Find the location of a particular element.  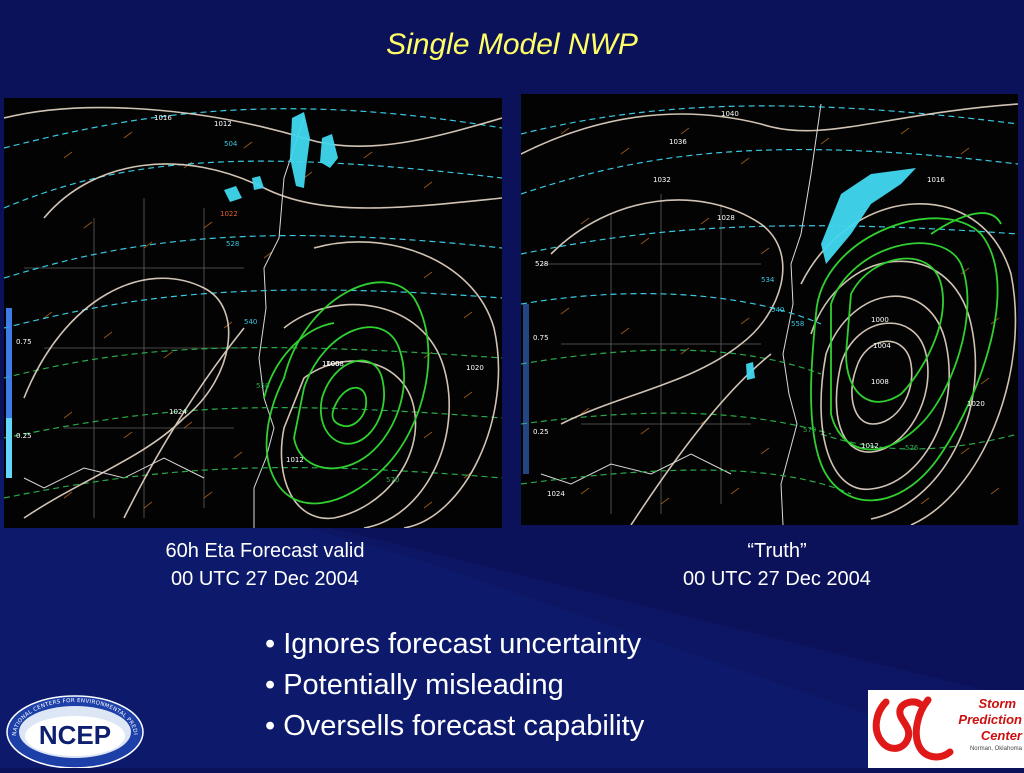

color-scale-bar is located at coordinates (9, 393).